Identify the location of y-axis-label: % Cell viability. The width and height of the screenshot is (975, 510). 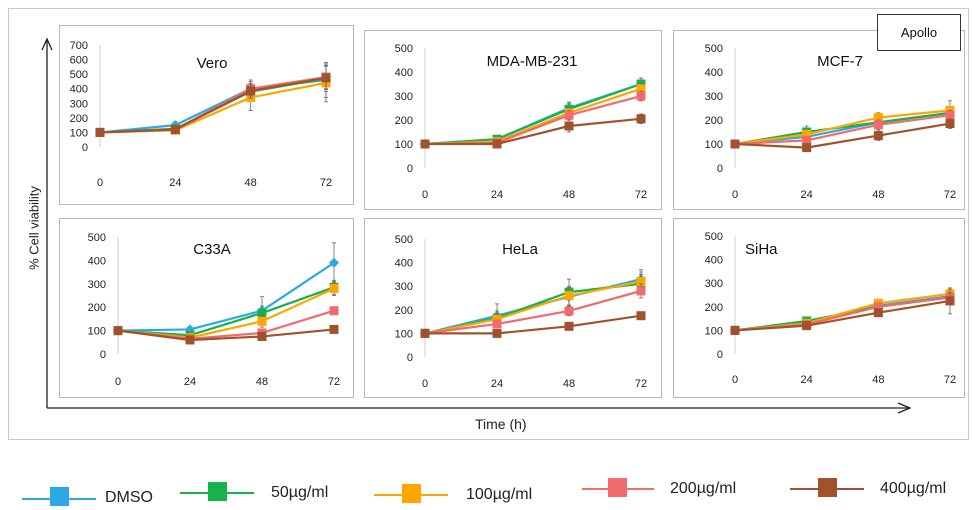
(34, 228).